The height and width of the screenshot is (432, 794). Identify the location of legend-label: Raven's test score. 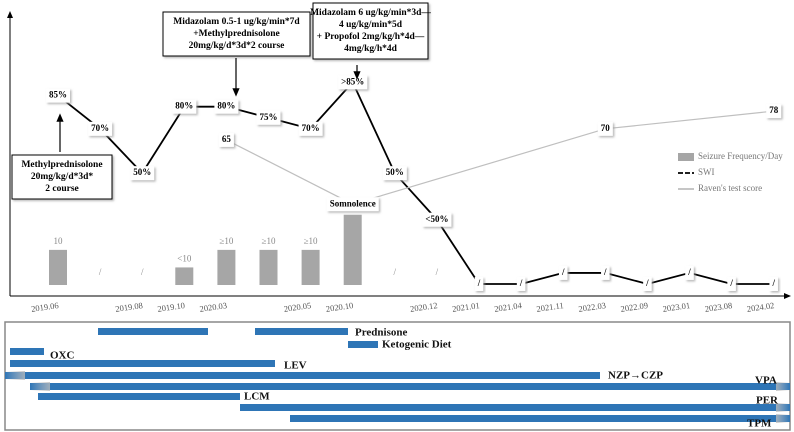
(730, 188).